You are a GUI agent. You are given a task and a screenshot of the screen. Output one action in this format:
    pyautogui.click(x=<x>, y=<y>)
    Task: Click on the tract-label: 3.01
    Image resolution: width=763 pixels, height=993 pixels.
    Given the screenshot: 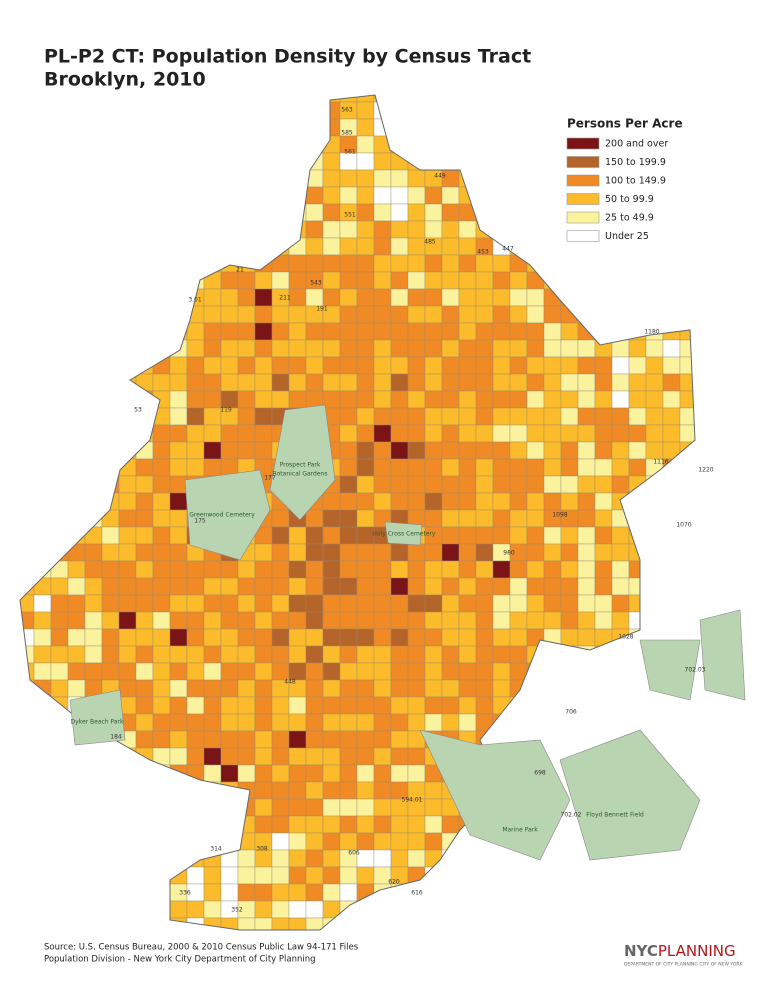 What is the action you would take?
    pyautogui.click(x=195, y=300)
    